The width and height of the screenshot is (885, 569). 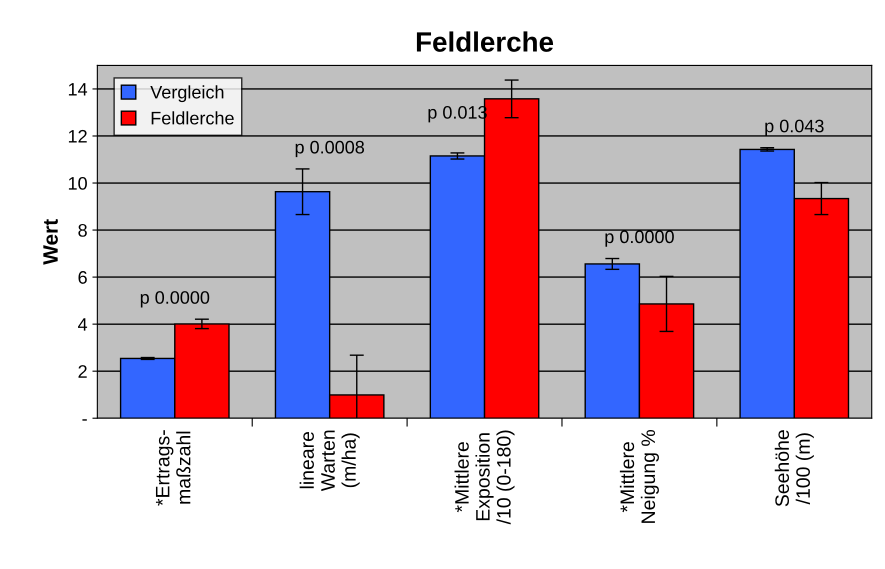 I want to click on y-tick-label: 10, so click(x=77, y=183).